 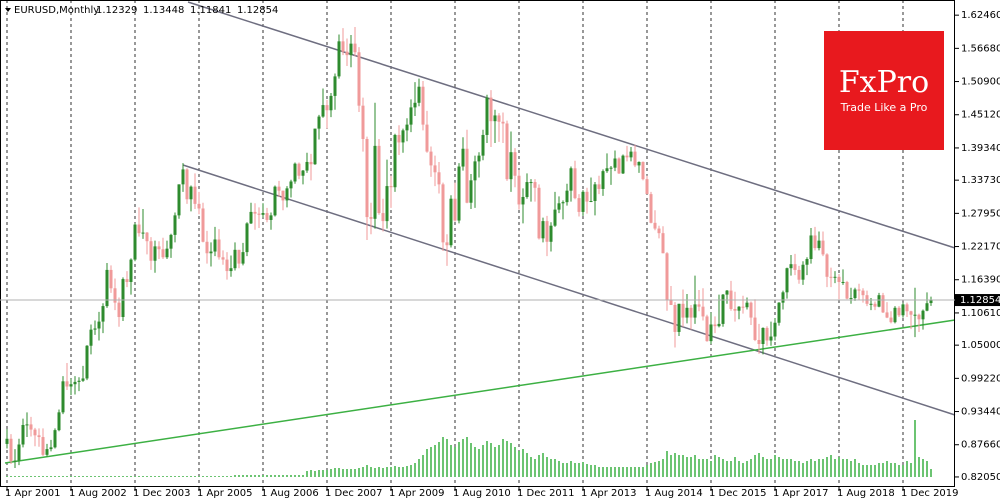 What do you see at coordinates (980, 48) in the screenshot?
I see `y-tick-label: 1.56680` at bounding box center [980, 48].